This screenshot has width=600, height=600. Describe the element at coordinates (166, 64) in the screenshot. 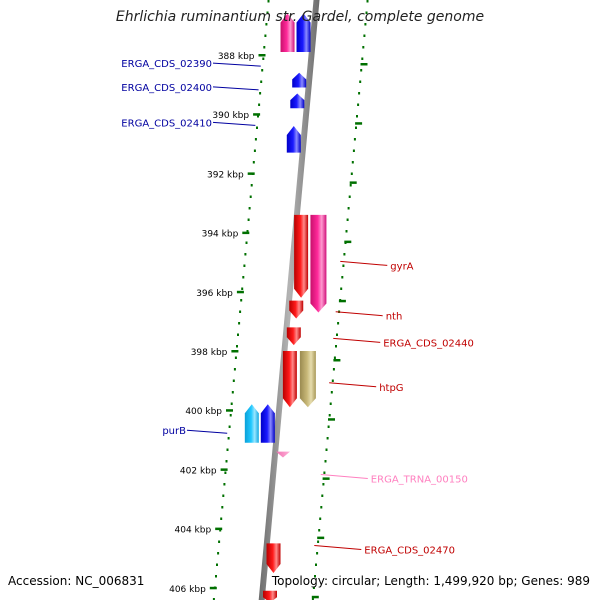

I see `label-erga-cds-02390: ERGA_CDS_02390` at that location.